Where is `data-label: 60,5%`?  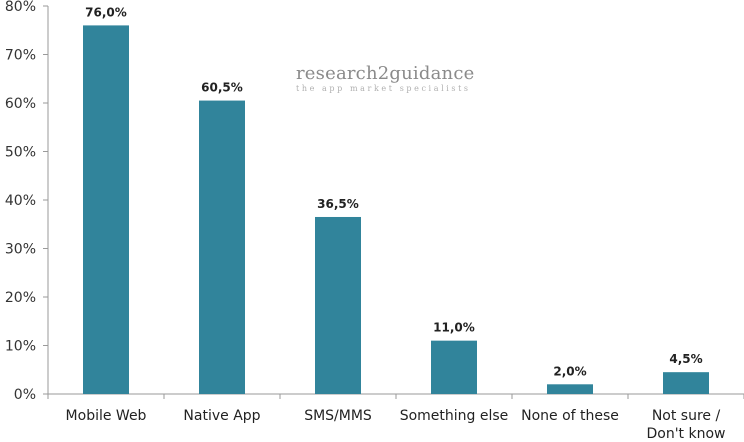
data-label: 60,5% is located at coordinates (222, 88).